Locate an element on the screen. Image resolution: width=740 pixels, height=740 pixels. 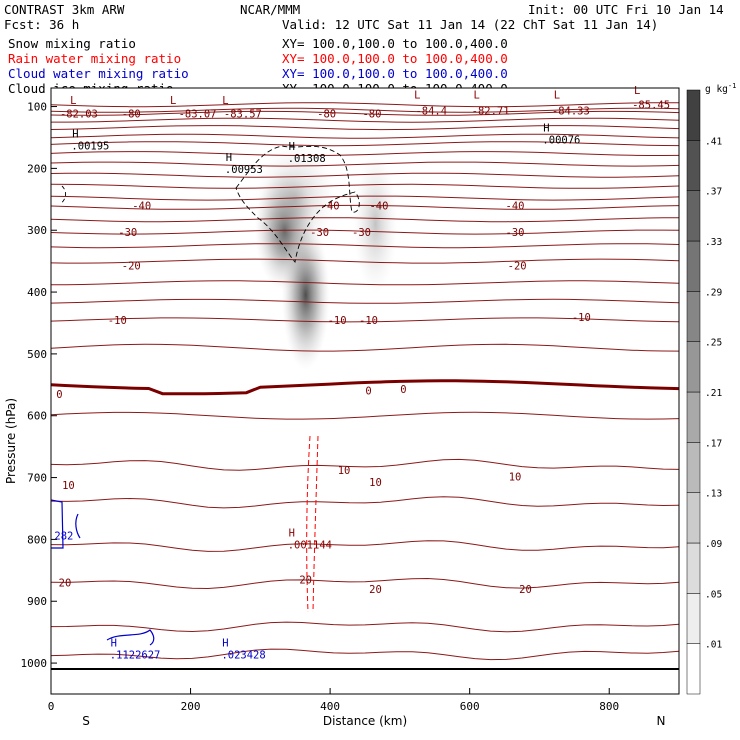
colorbar-label: .33 is located at coordinates (713, 242).